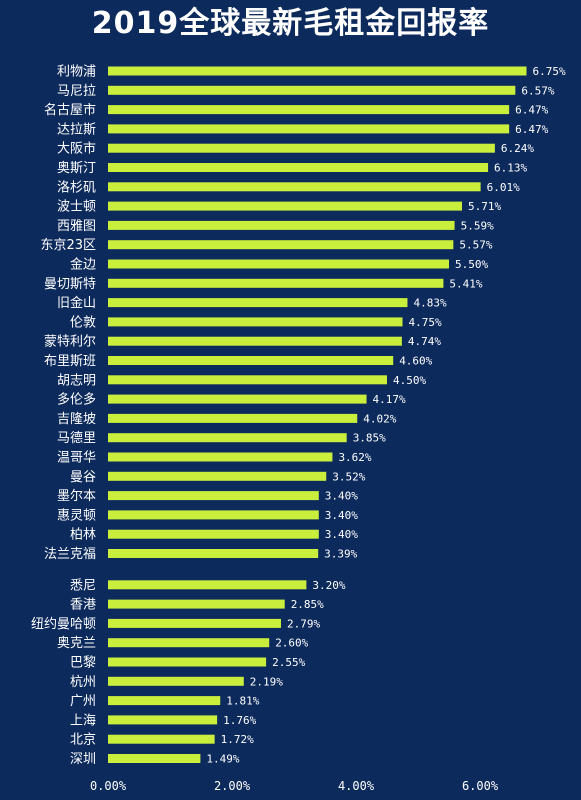 The width and height of the screenshot is (581, 800). What do you see at coordinates (76, 419) in the screenshot?
I see `category-label: 吉隆坡` at bounding box center [76, 419].